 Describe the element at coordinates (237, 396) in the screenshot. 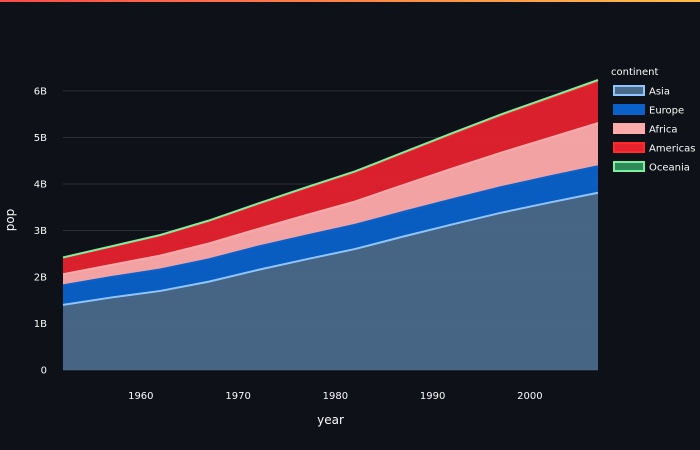

I see `x-tick-label: 1970` at that location.